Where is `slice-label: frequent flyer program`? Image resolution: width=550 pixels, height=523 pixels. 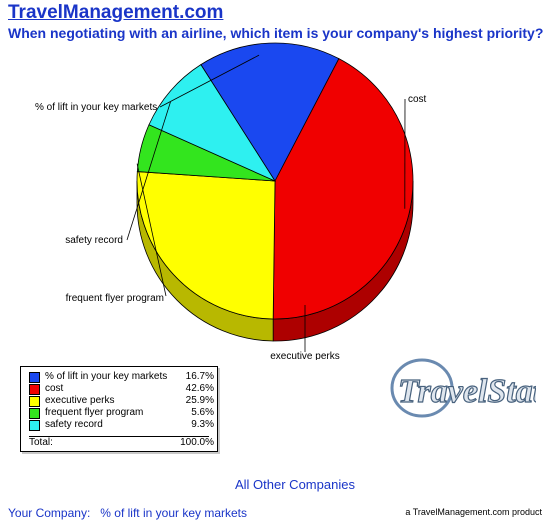
slice-label: frequent flyer program is located at coordinates (115, 298).